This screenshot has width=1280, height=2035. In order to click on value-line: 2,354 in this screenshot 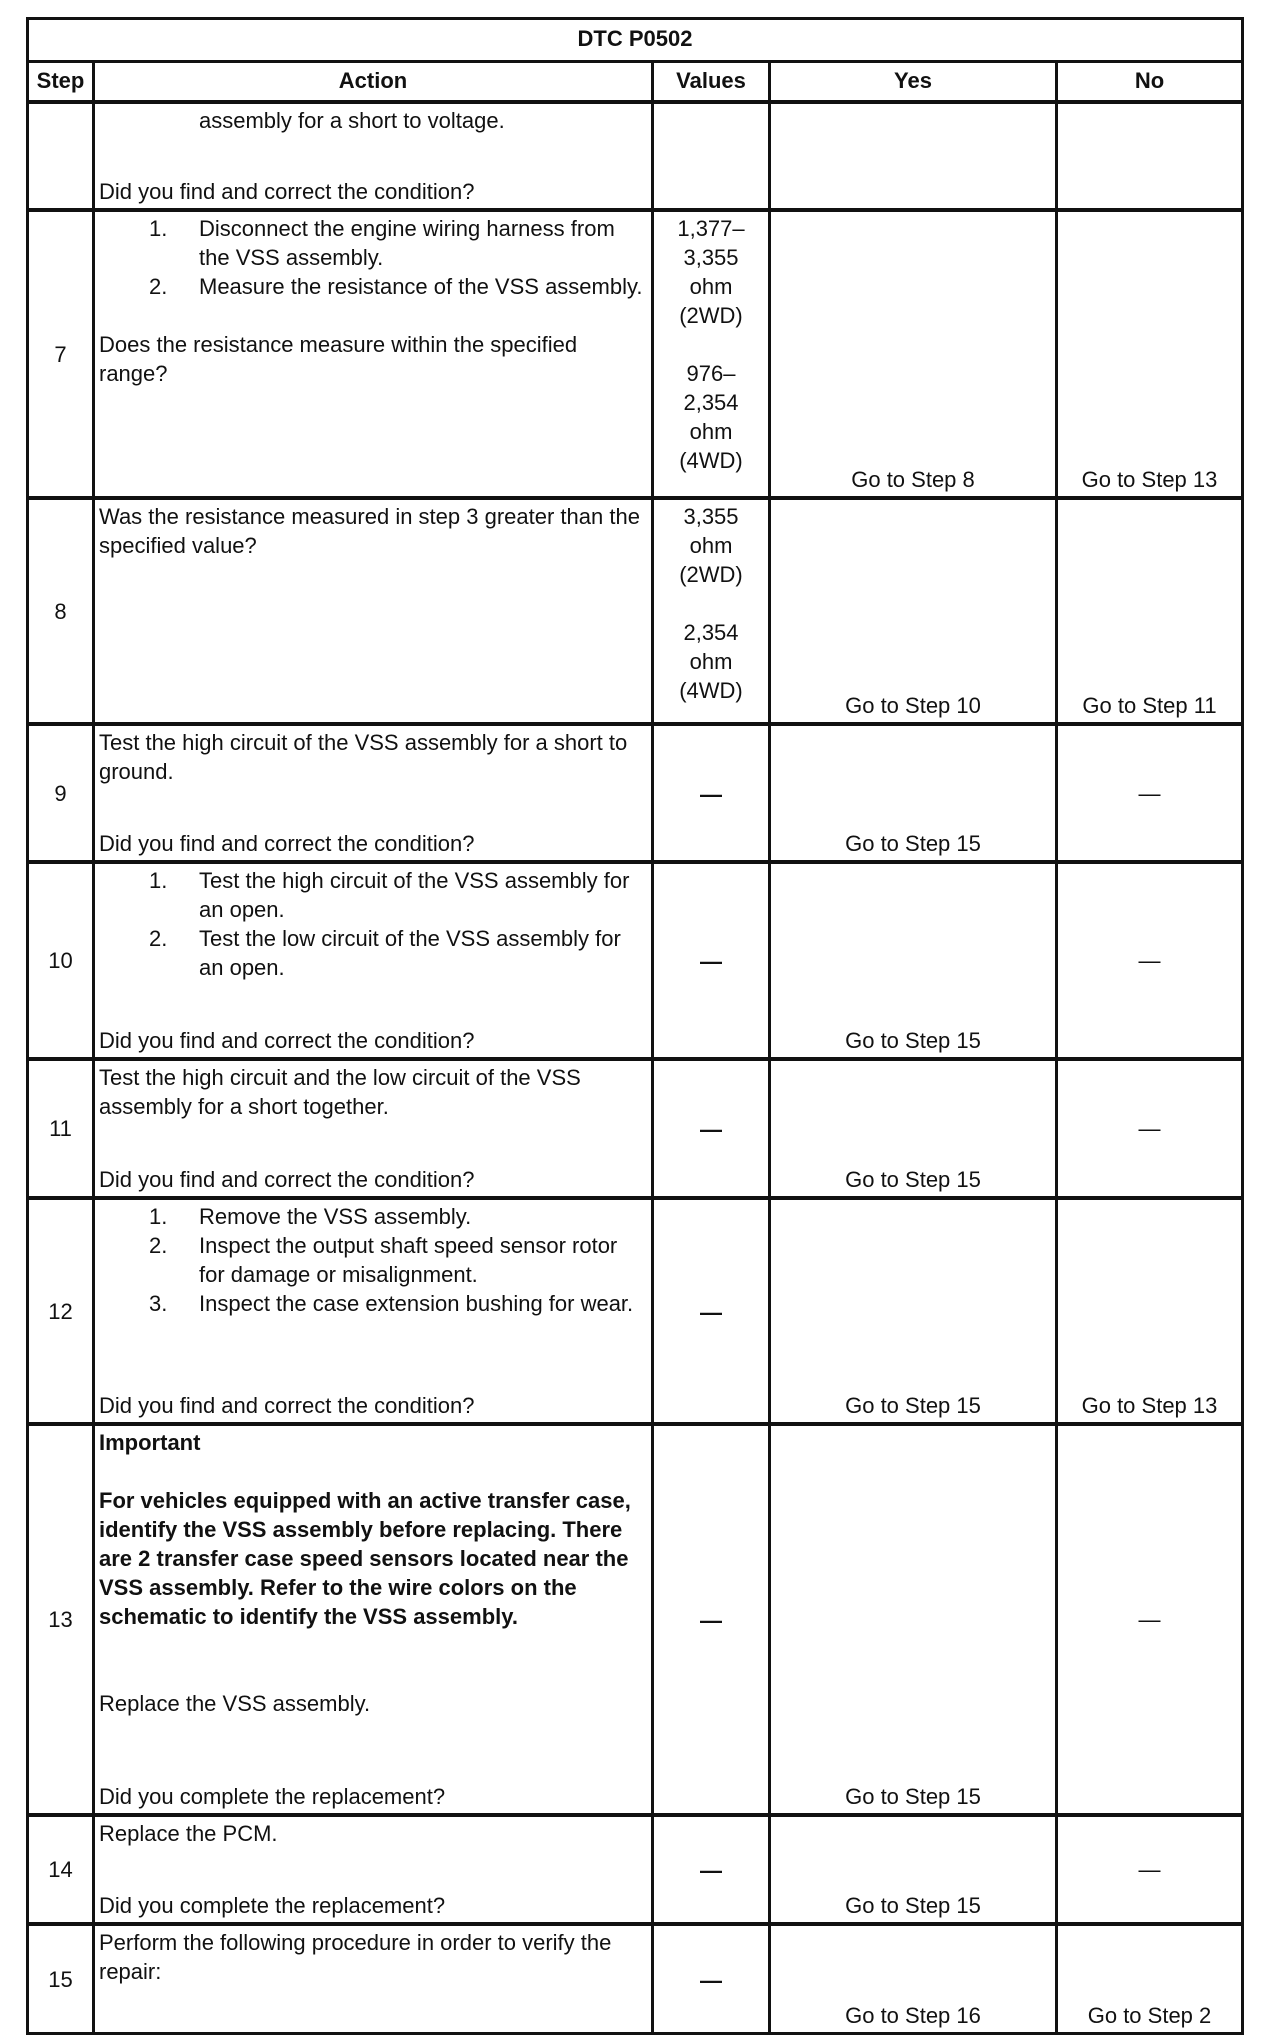, I will do `click(711, 402)`.